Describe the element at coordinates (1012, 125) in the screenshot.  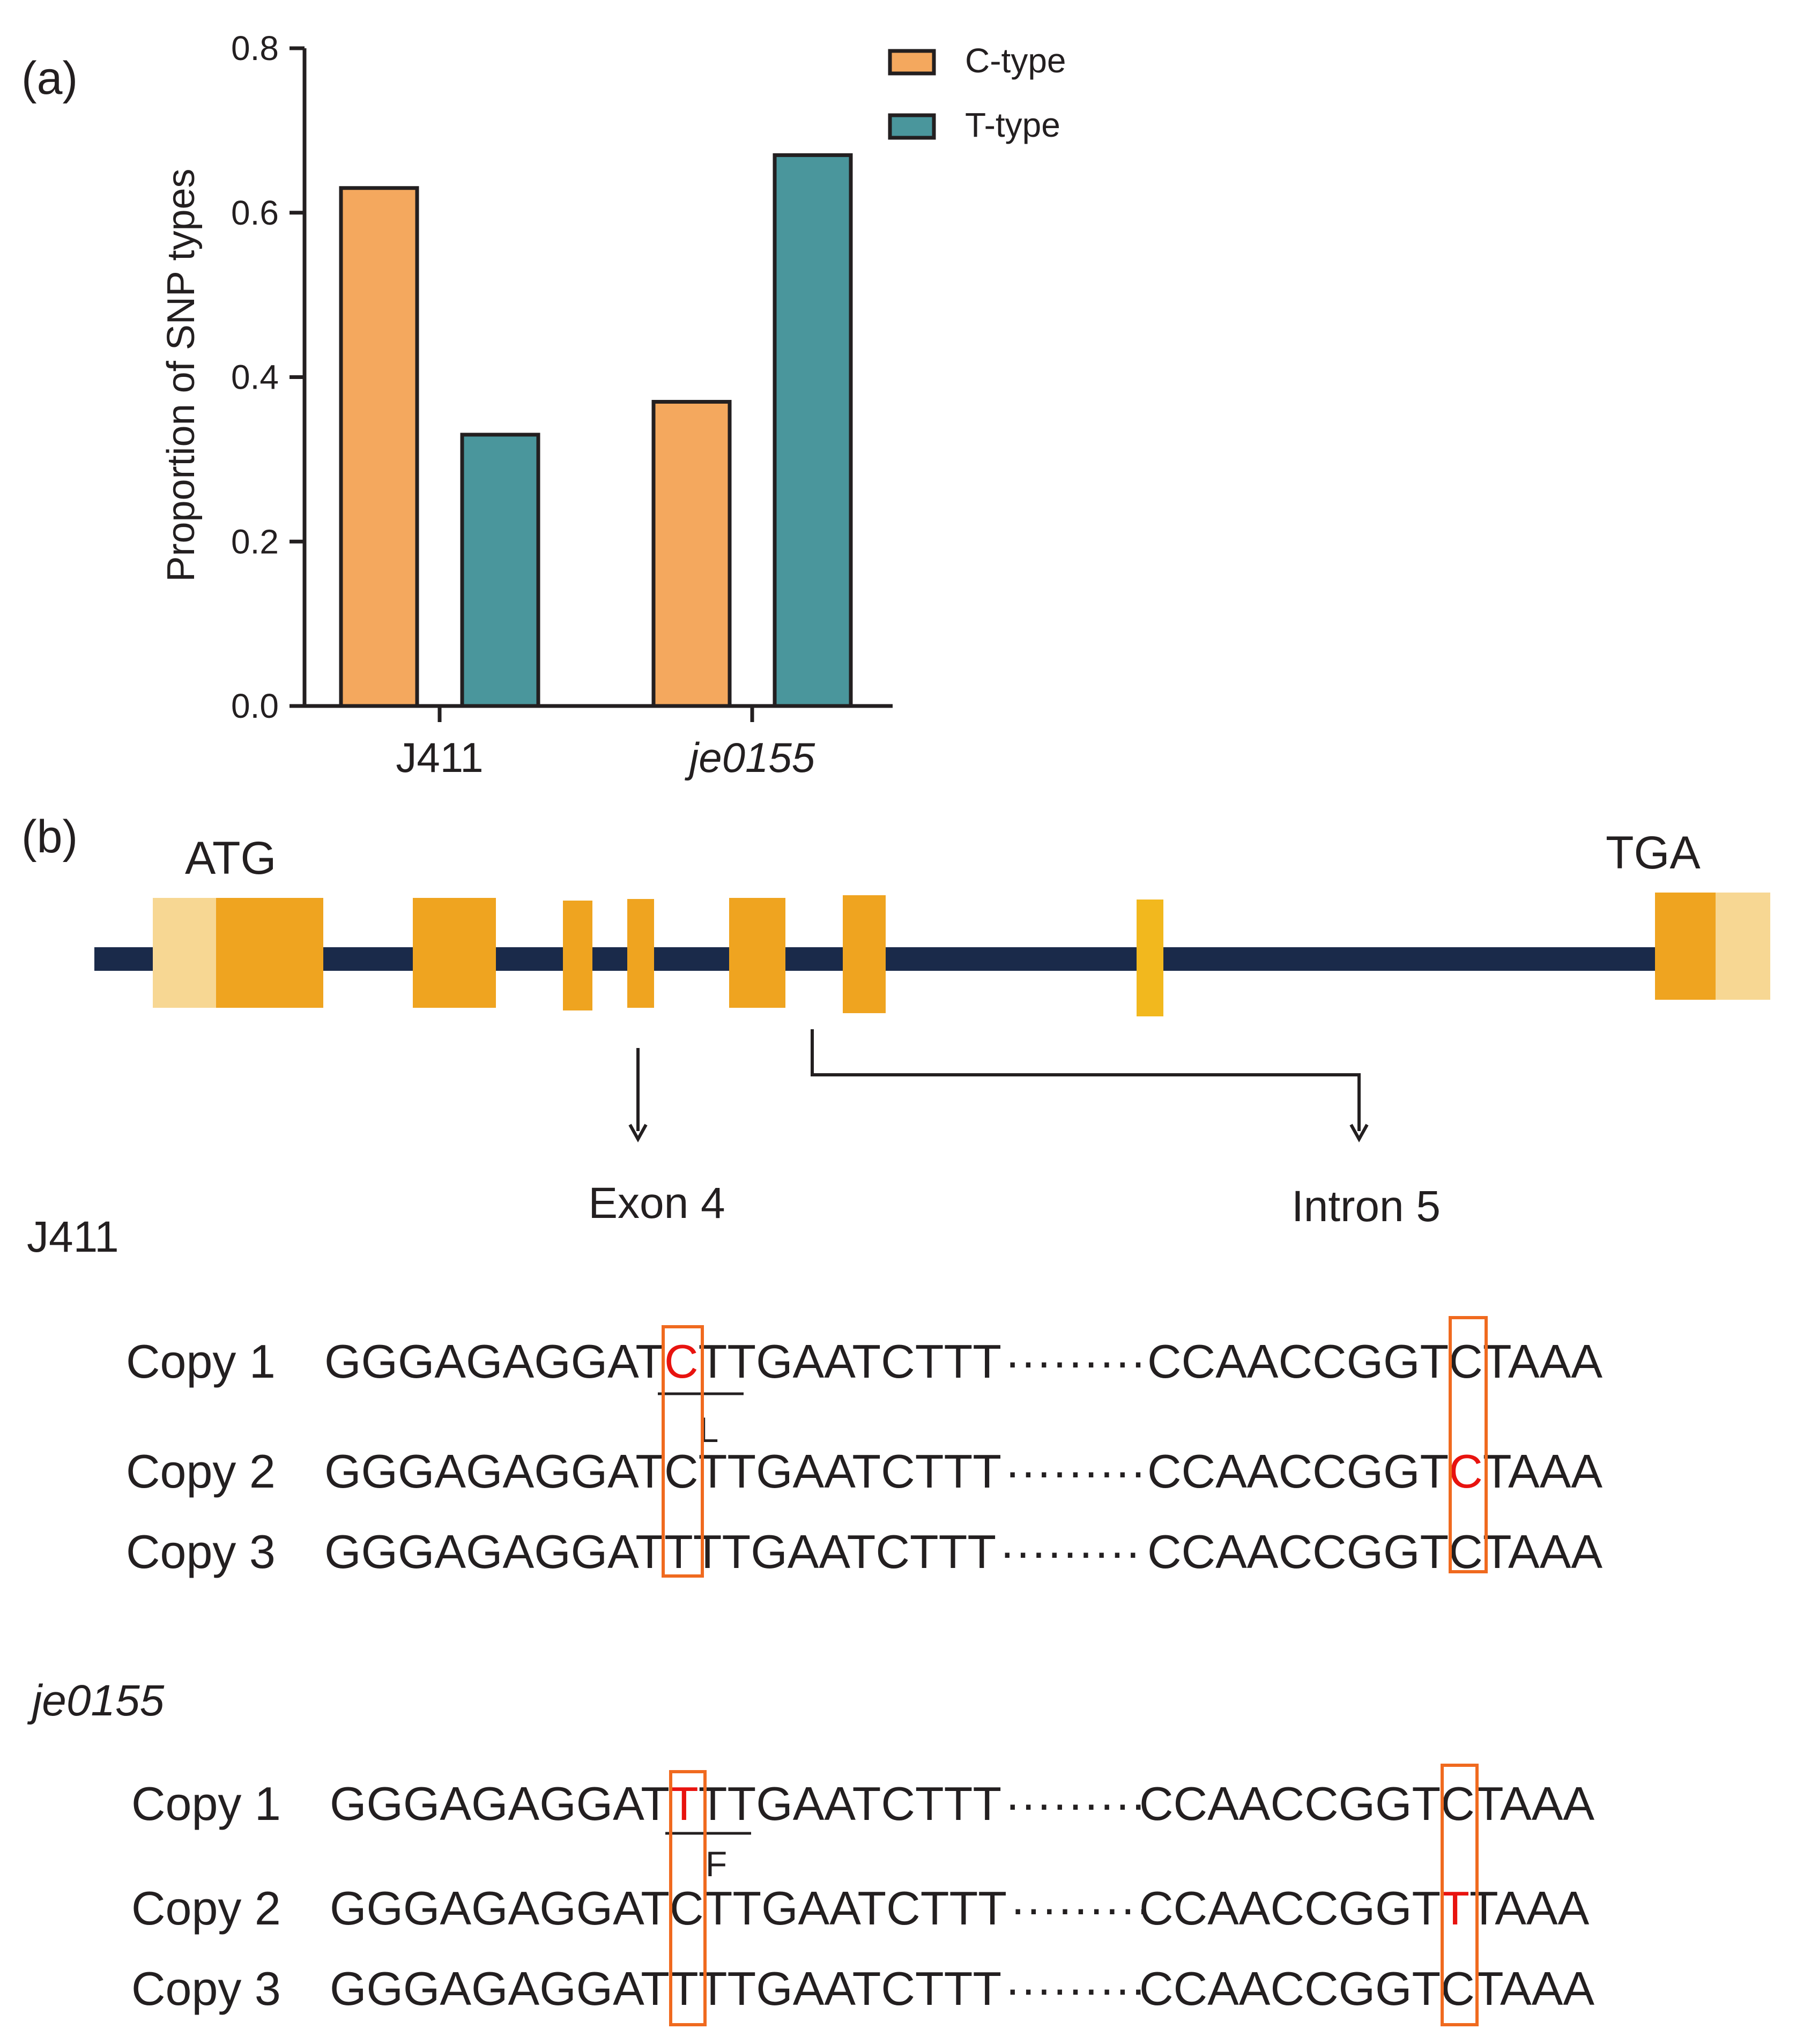
I see `legend-label: T-type` at that location.